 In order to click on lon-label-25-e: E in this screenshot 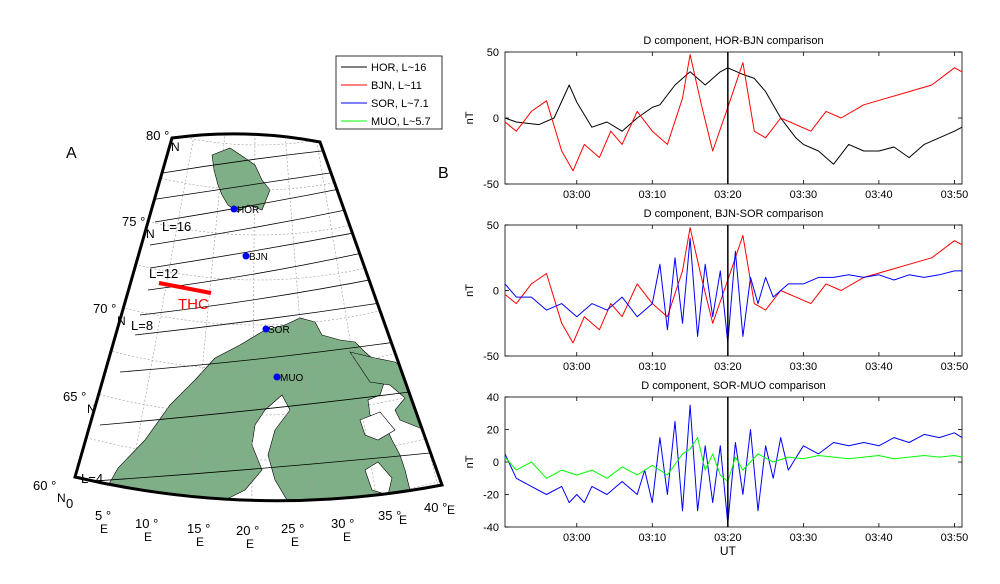, I will do `click(295, 542)`.